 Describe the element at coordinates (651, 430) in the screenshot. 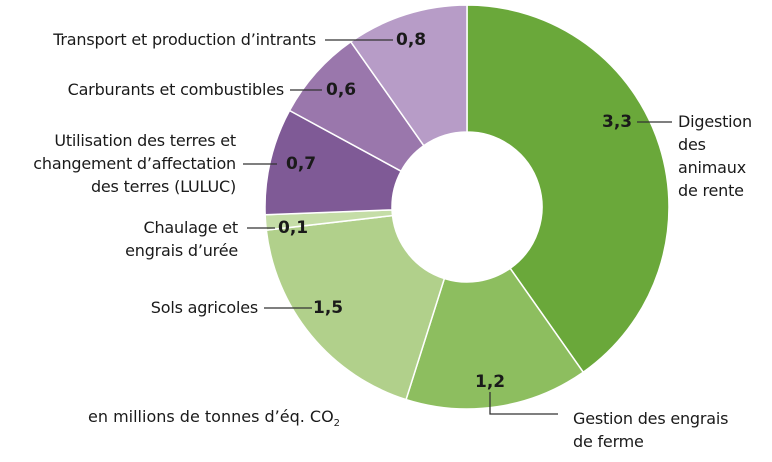

I see `label-gestion: Gestion des engrais de ferme` at that location.